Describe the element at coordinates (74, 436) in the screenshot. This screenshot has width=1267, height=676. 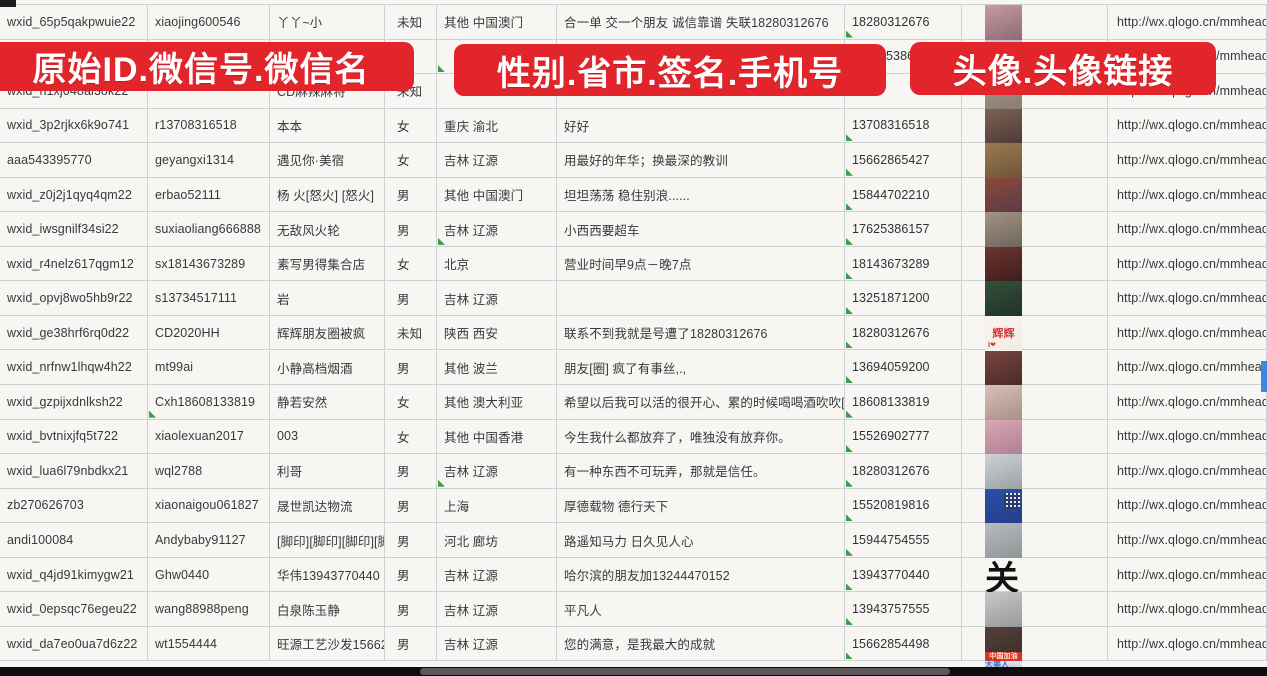
I see `cell-original-id: wxid_bvtnixjfq5t722` at that location.